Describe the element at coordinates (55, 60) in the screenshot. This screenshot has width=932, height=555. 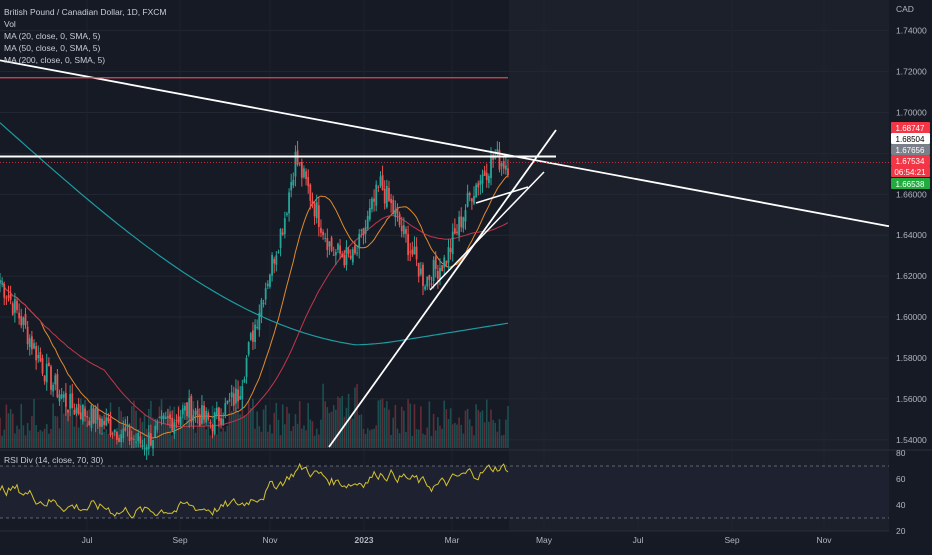
I see `indicator-ma200: MA (200, close, 0, SMA, 5)` at that location.